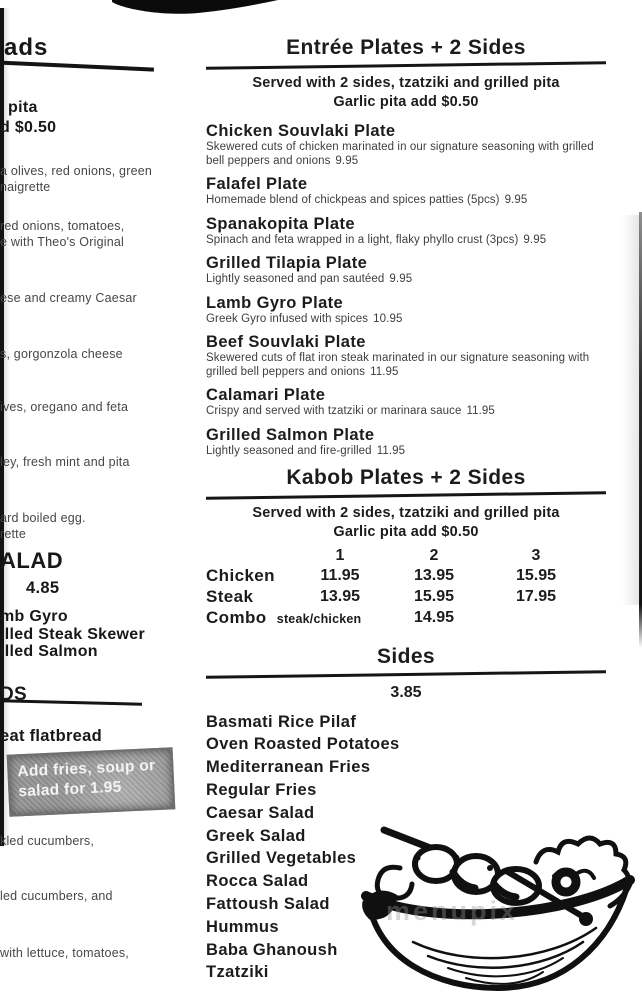 The height and width of the screenshot is (1000, 642). Describe the element at coordinates (631, 410) in the screenshot. I see `scan-smudge-right` at that location.